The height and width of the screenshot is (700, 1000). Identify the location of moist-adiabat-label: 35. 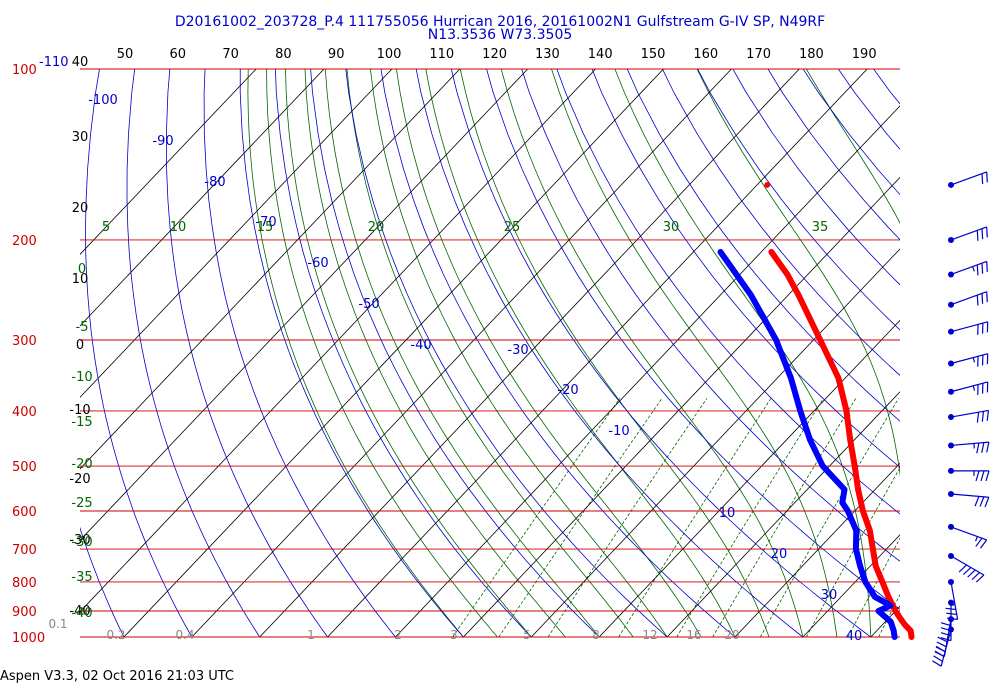
(820, 227).